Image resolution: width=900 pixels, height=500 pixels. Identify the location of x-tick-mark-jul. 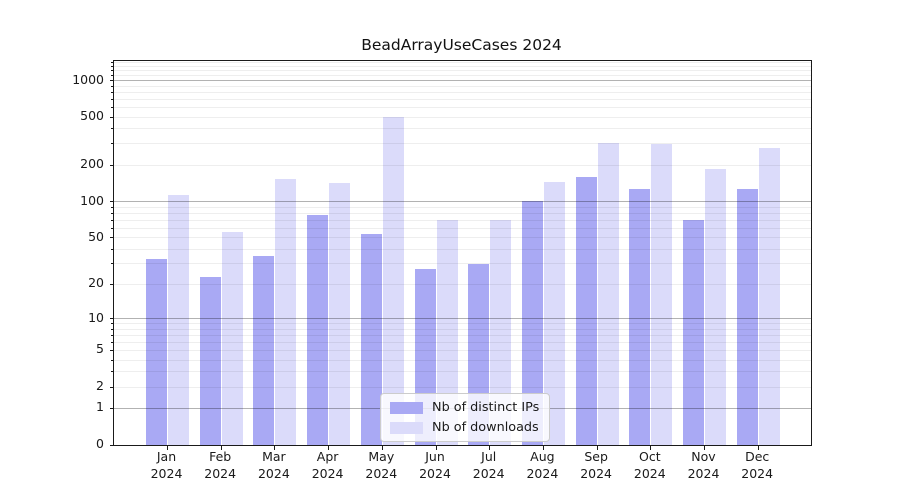
(490, 448).